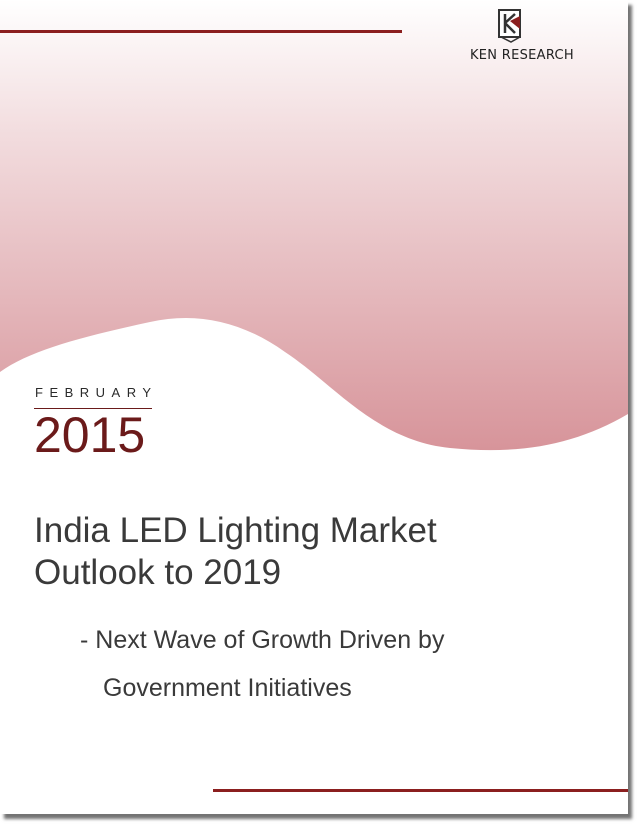  Describe the element at coordinates (522, 55) in the screenshot. I see `brand-name: KEN RESEARCH` at that location.